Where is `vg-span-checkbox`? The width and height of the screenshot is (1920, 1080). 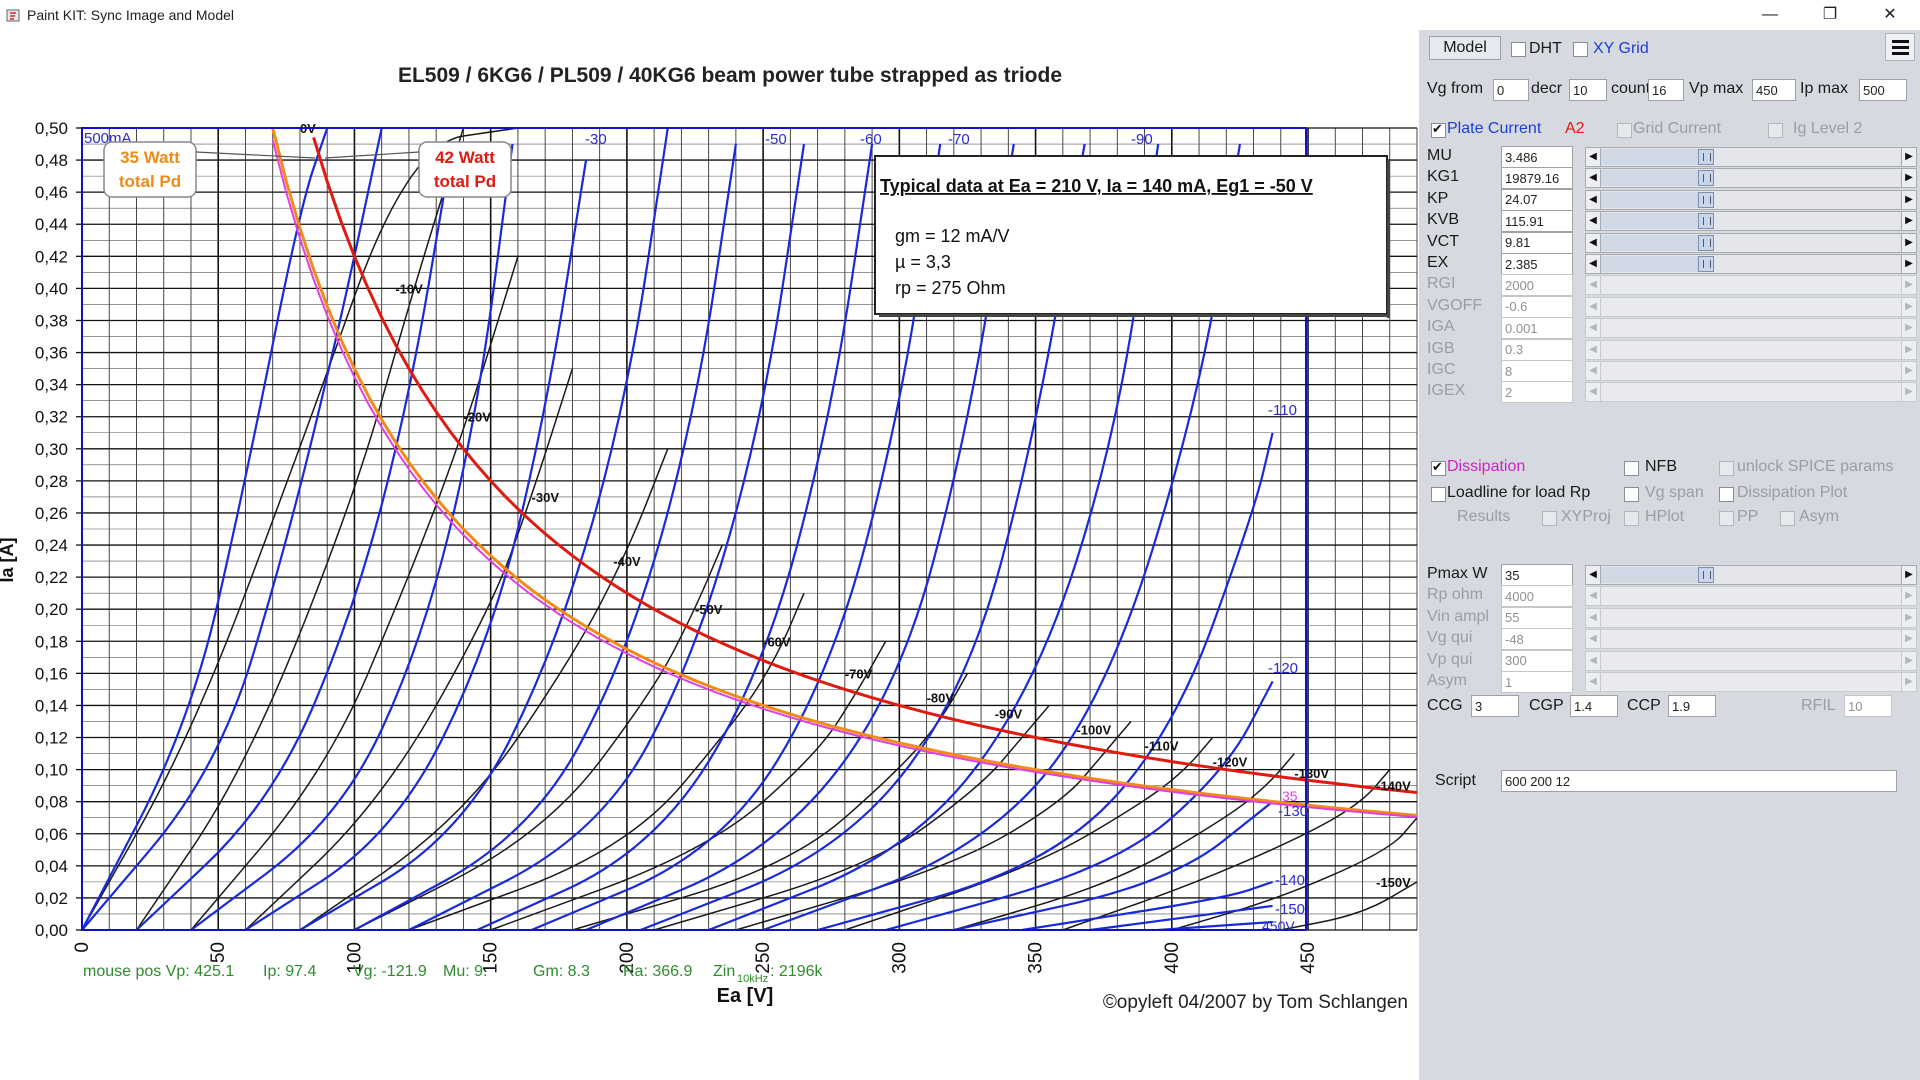
vg-span-checkbox is located at coordinates (1631, 494).